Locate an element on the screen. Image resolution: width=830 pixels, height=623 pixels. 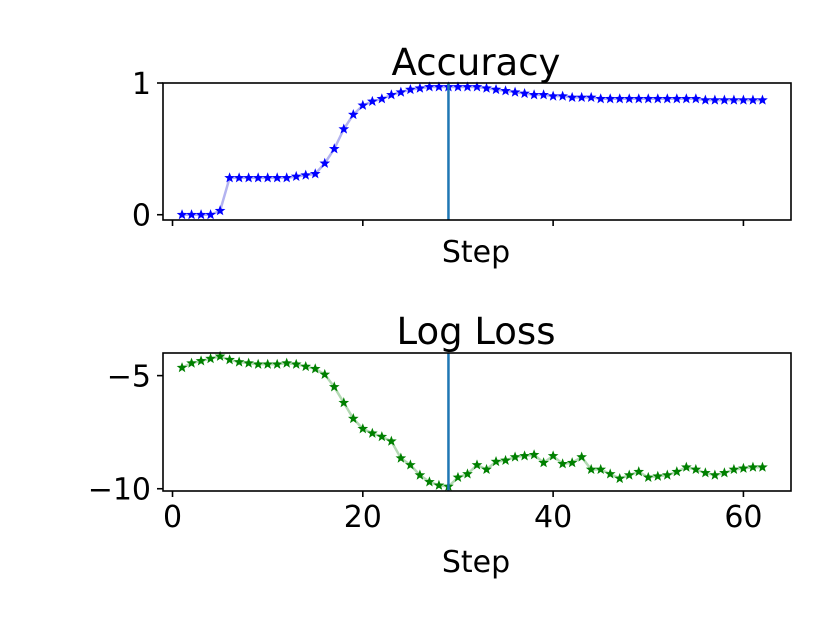
log-loss-series-line is located at coordinates (472, 421).